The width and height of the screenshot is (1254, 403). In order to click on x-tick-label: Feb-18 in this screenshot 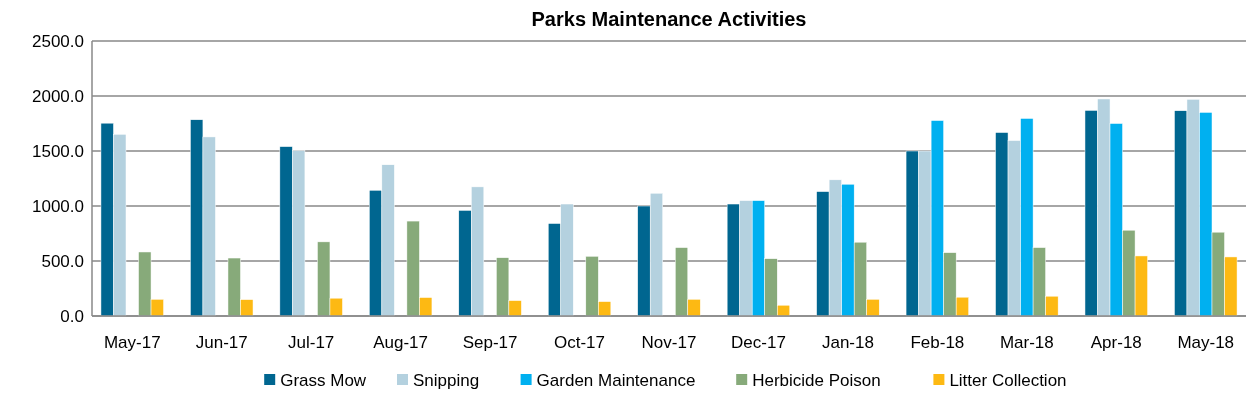, I will do `click(937, 342)`.